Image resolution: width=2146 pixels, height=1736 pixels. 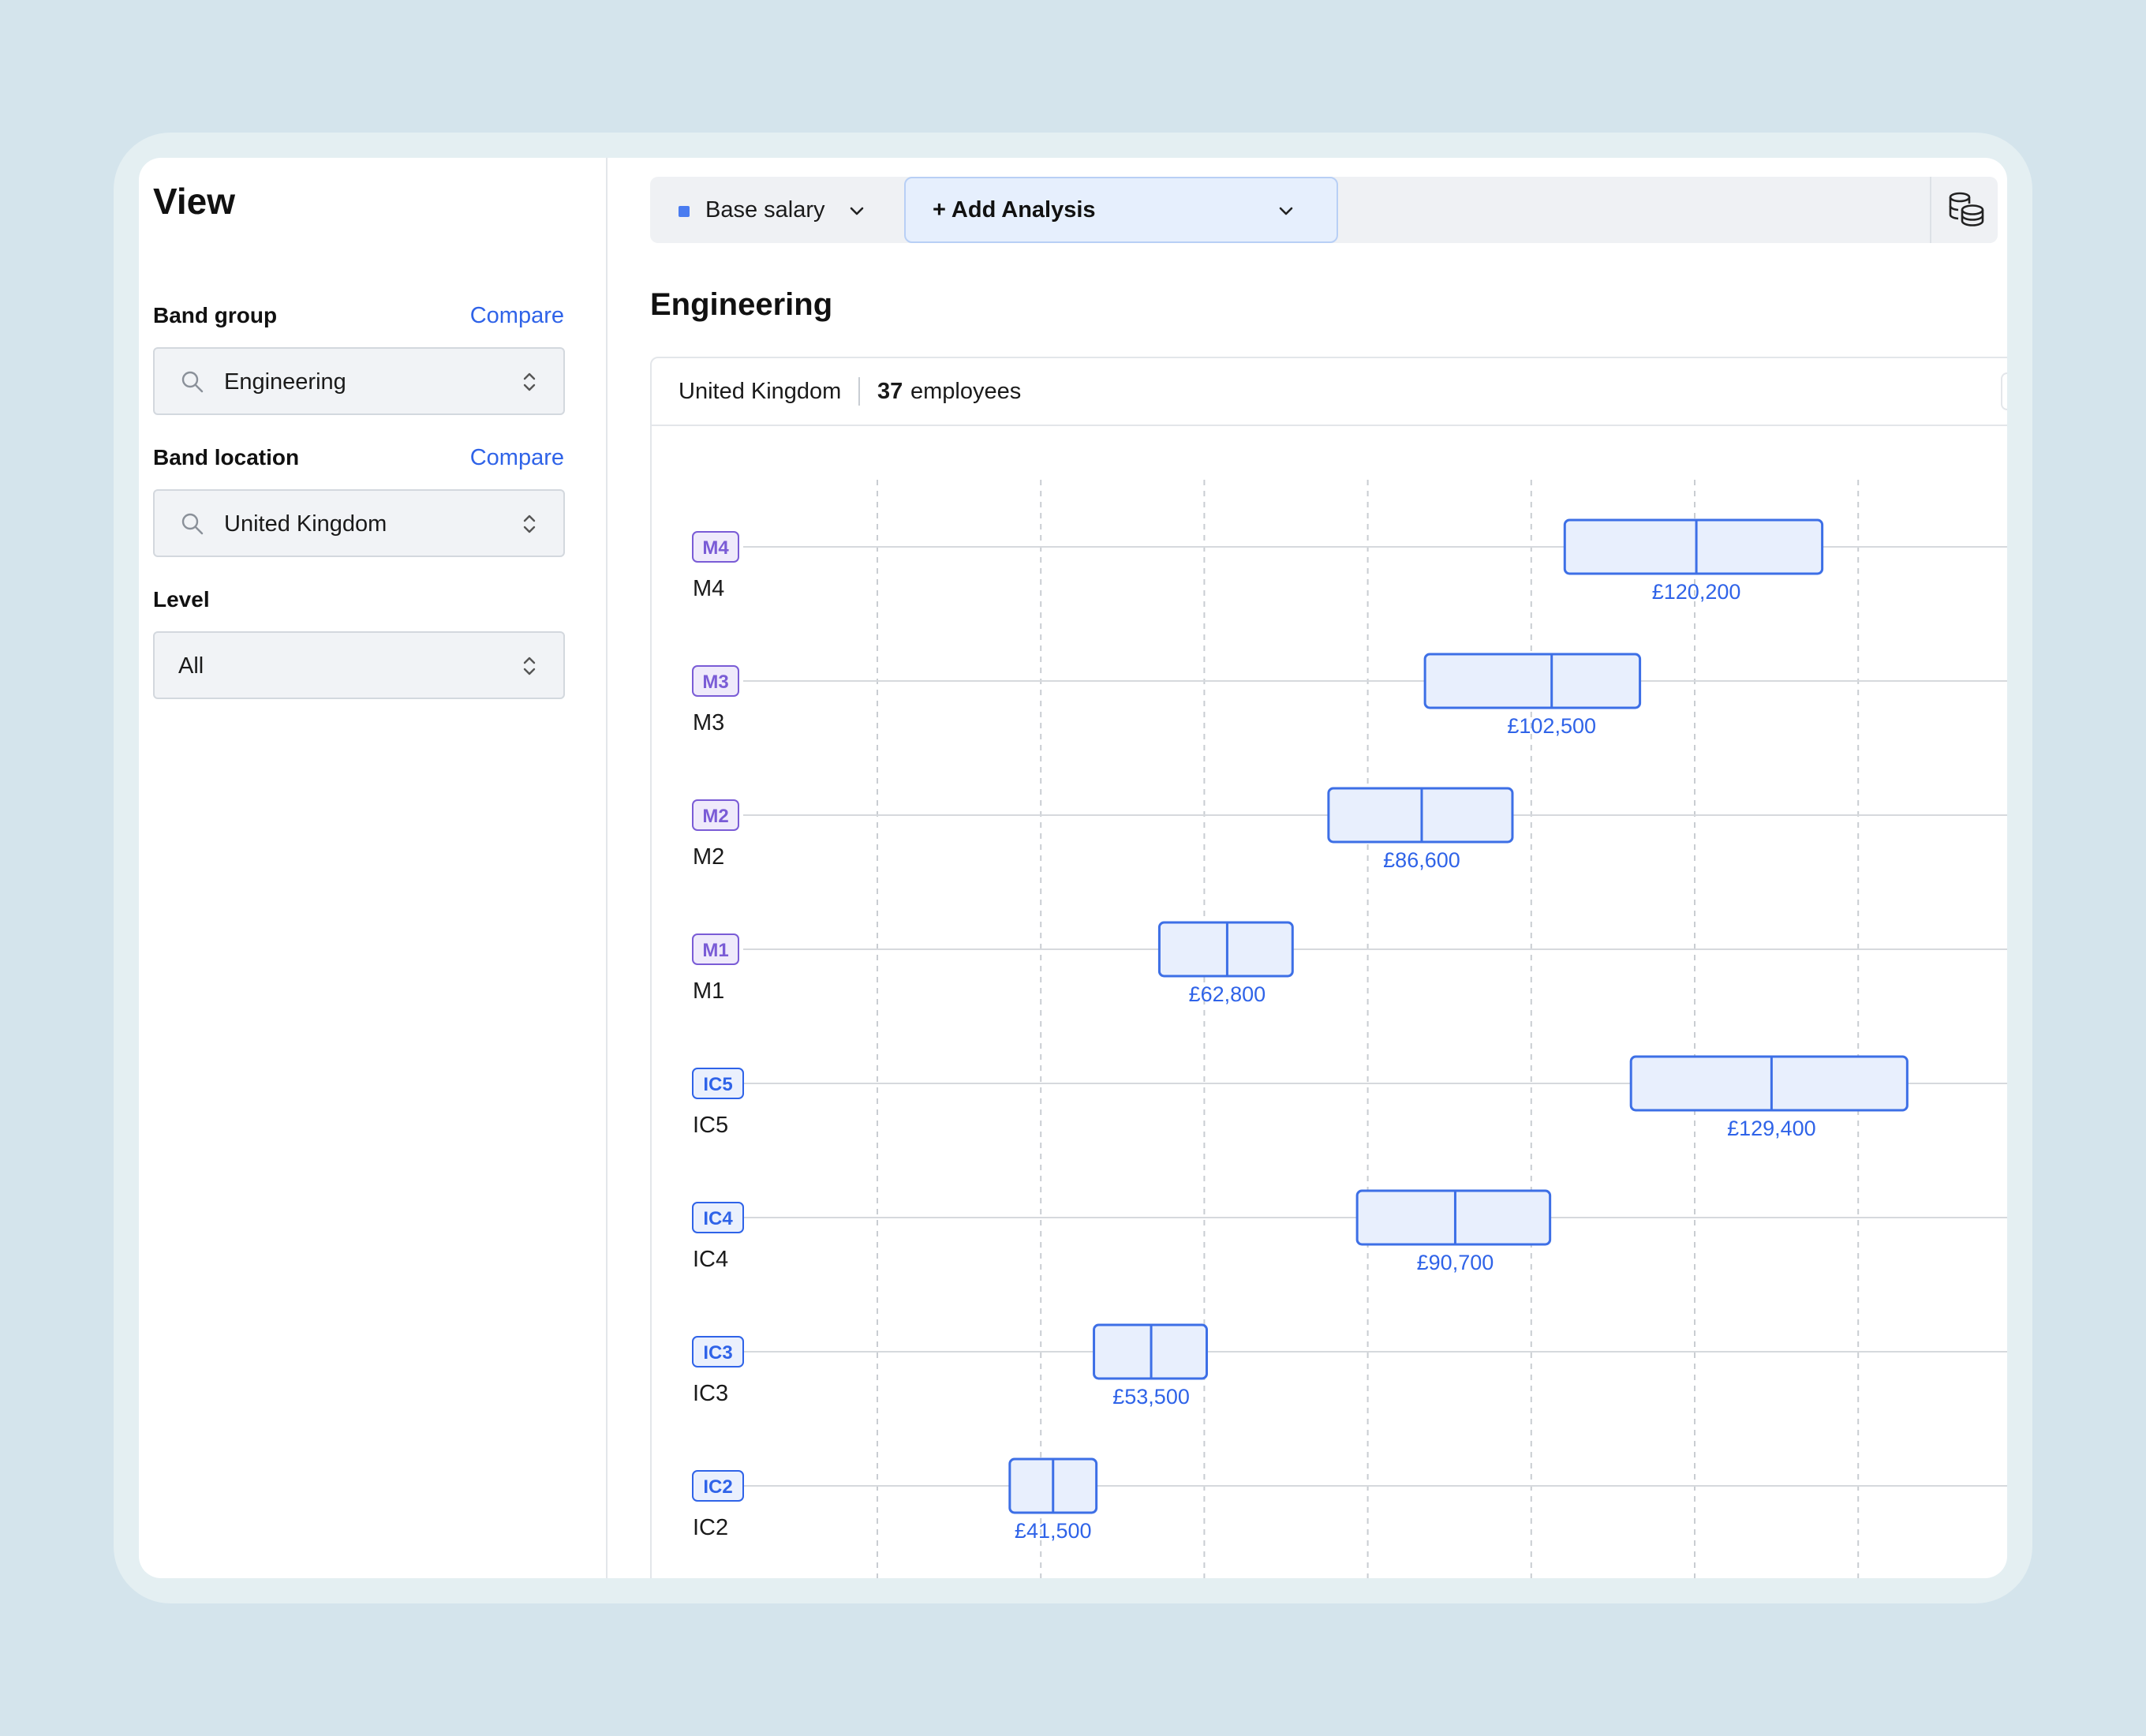 I want to click on analysis-toolbar: Base salary + Add Analysis, so click(x=1324, y=210).